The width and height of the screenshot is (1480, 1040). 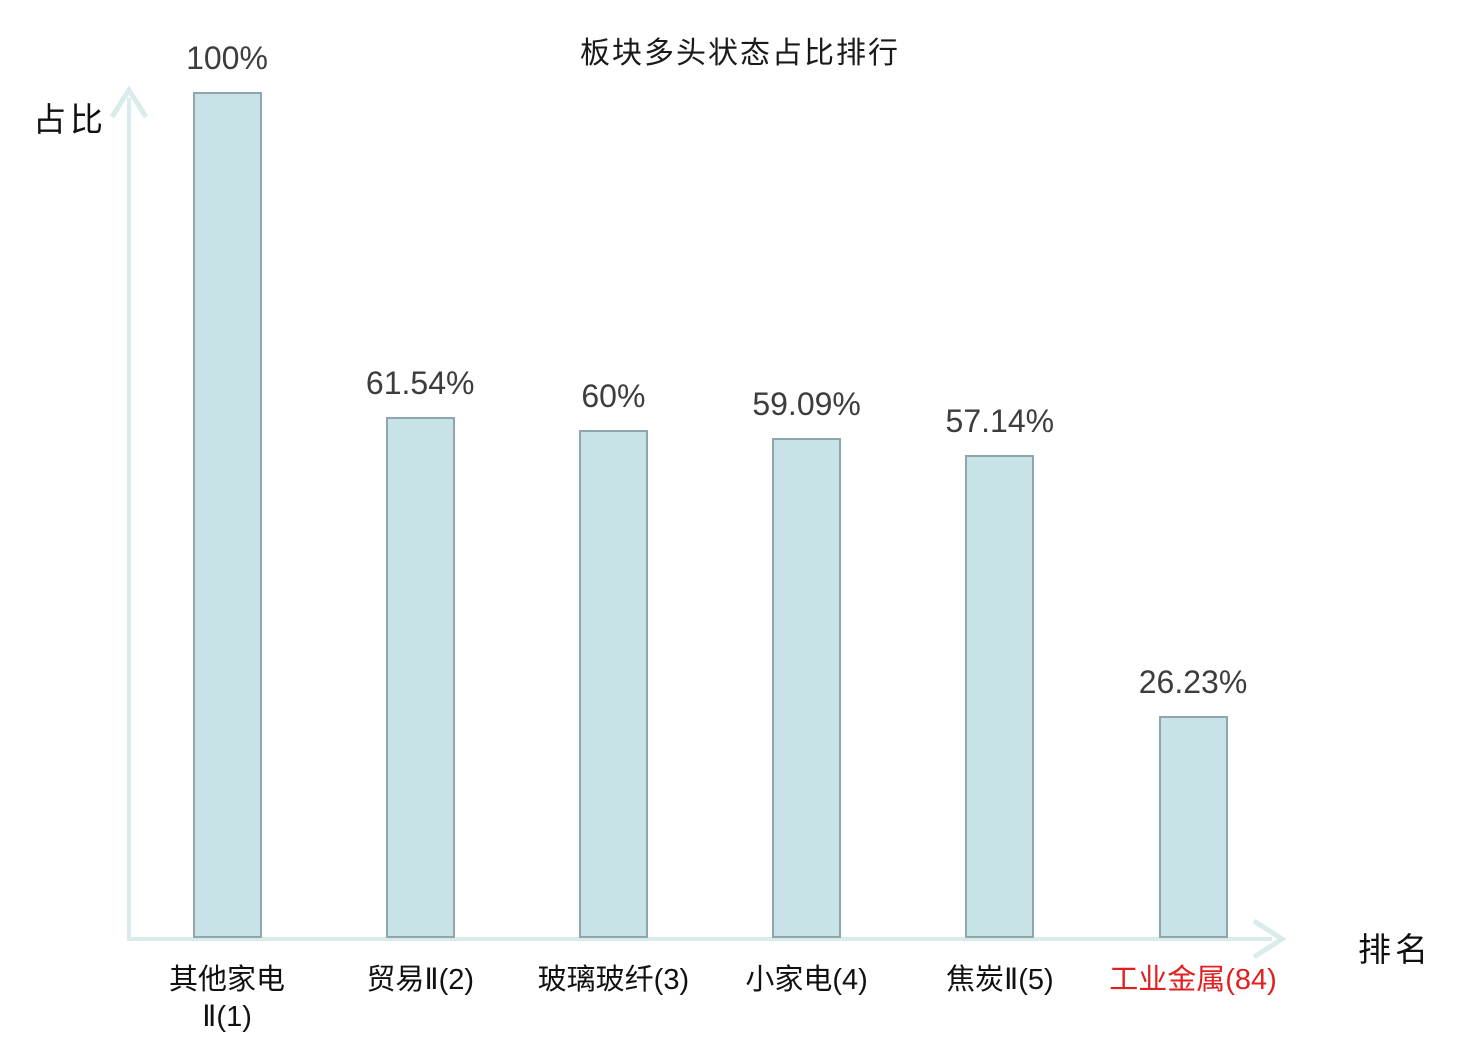 What do you see at coordinates (420, 980) in the screenshot?
I see `category-label-2: 贸易Ⅱ(2)` at bounding box center [420, 980].